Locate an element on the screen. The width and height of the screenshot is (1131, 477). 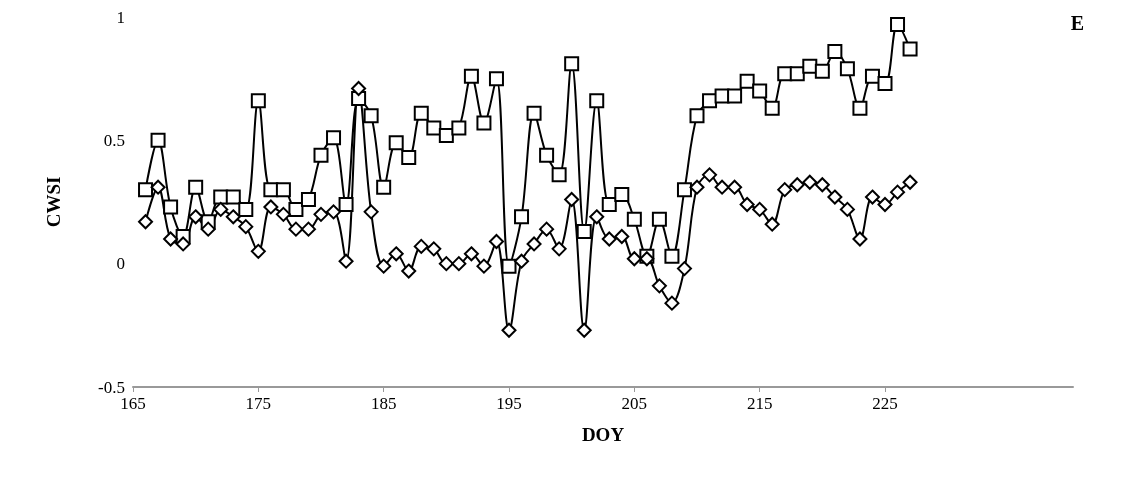
y-tick-label: 0.5 is located at coordinates (114, 140).